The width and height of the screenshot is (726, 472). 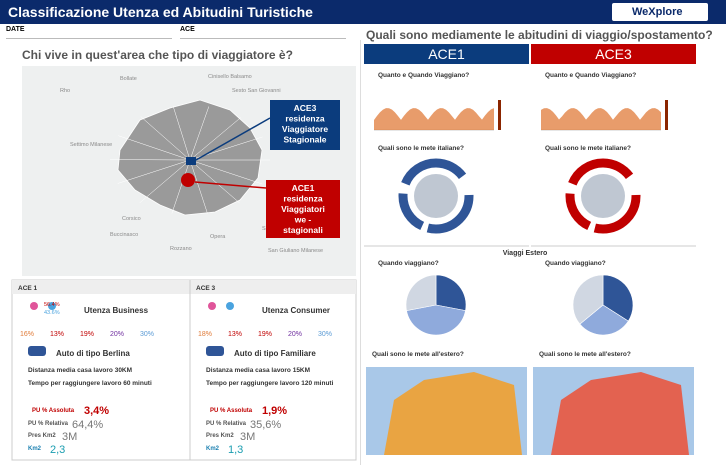 I want to click on column-title: ACE3, so click(x=613, y=54).